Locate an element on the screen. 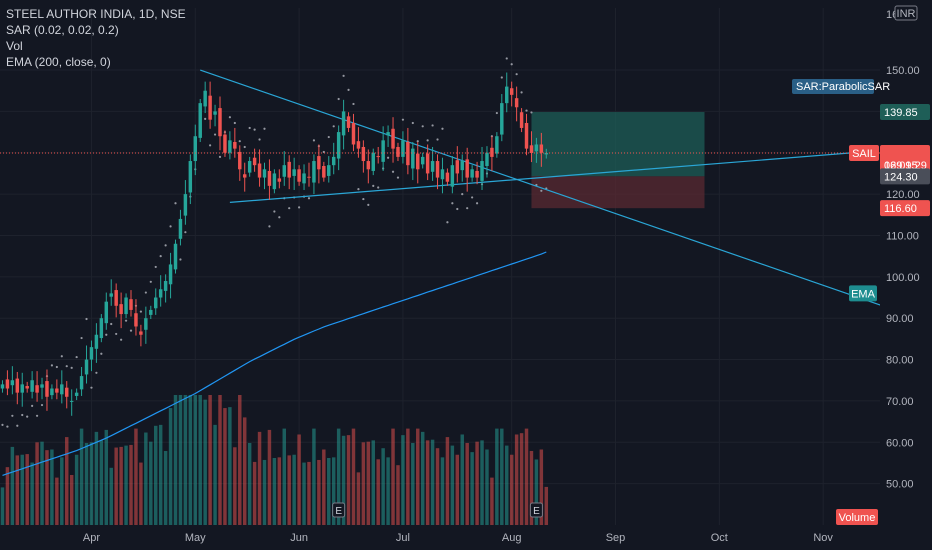  trendline is located at coordinates (541, 177).